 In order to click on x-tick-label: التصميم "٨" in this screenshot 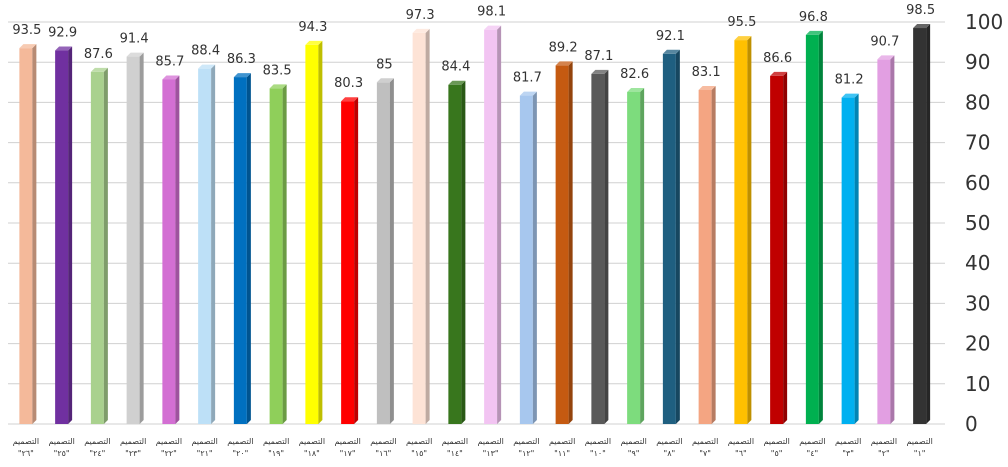, I will do `click(669, 447)`.